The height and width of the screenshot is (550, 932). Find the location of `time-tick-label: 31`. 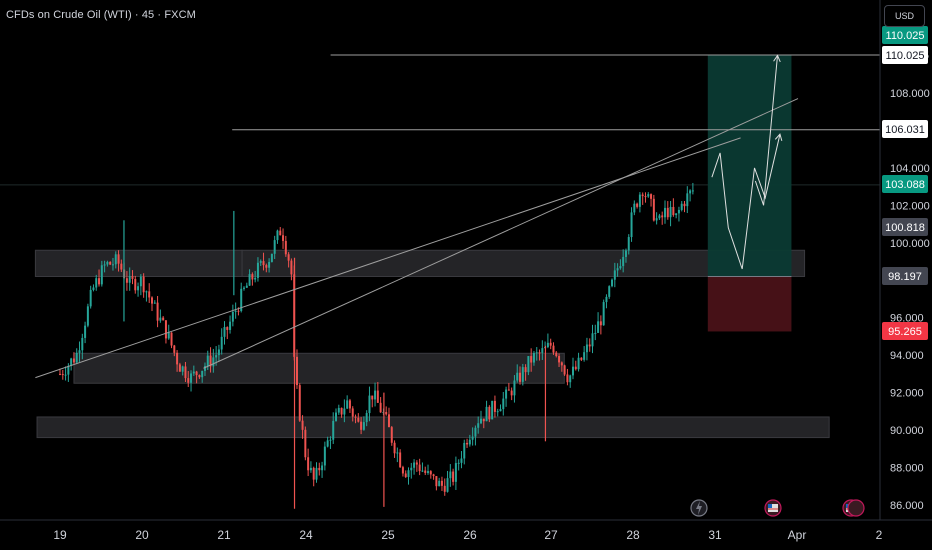

time-tick-label: 31 is located at coordinates (715, 535).